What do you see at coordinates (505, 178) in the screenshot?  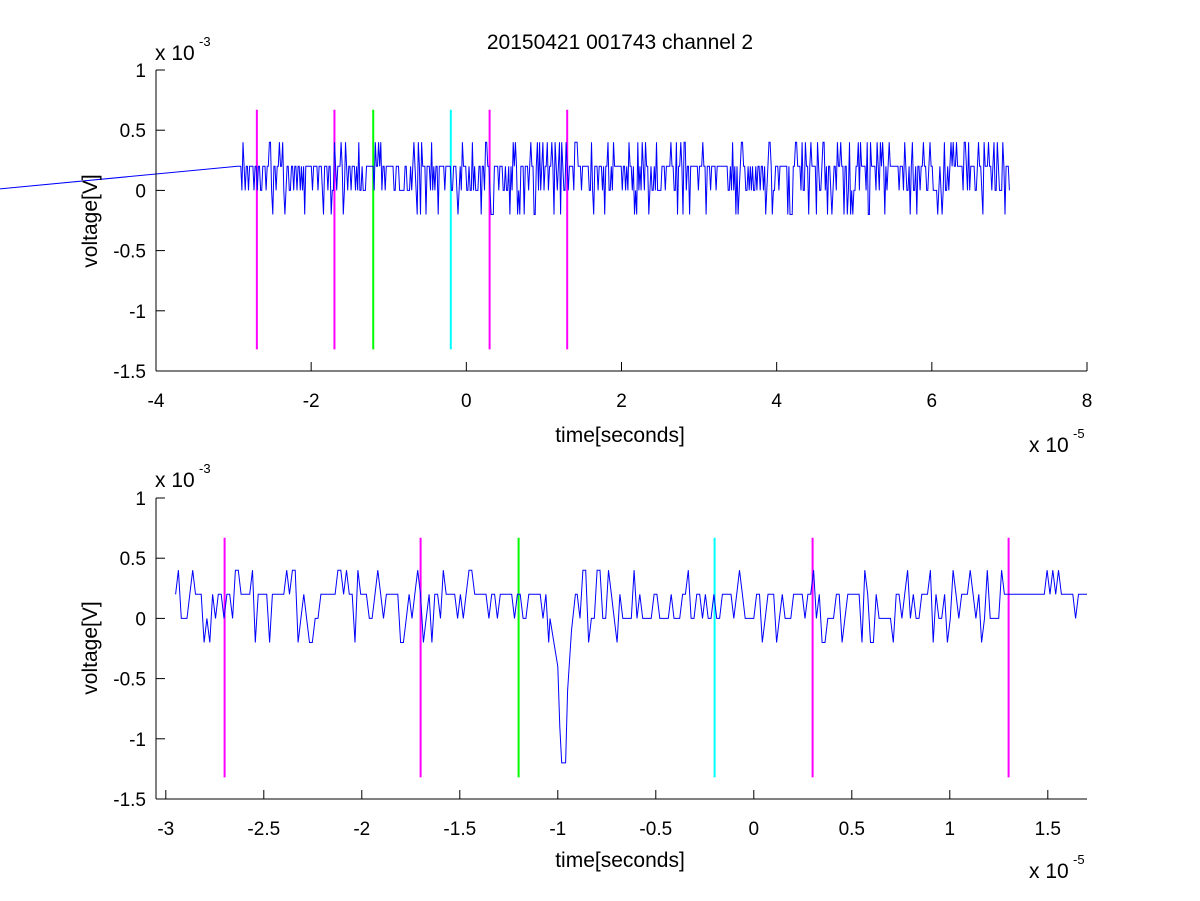 I see `top-signal-line` at bounding box center [505, 178].